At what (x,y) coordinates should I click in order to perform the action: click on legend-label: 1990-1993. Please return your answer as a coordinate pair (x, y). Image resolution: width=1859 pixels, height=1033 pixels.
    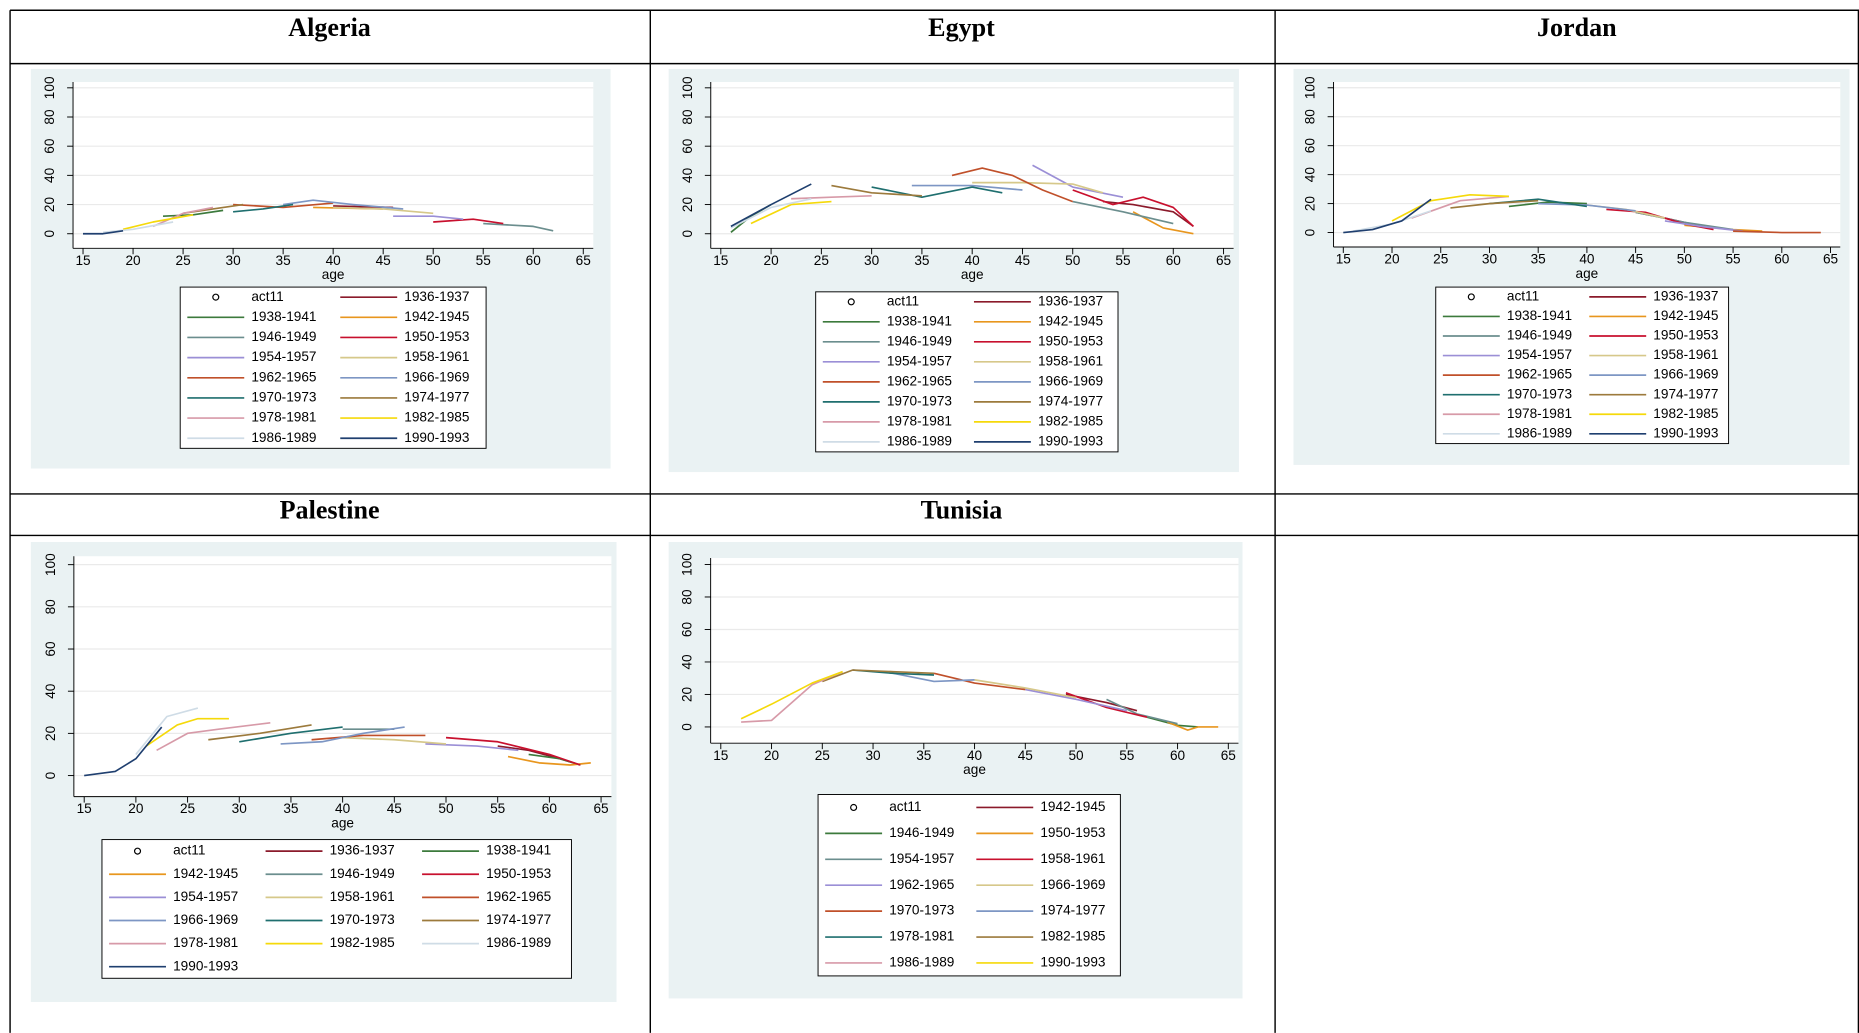
    Looking at the image, I should click on (1685, 432).